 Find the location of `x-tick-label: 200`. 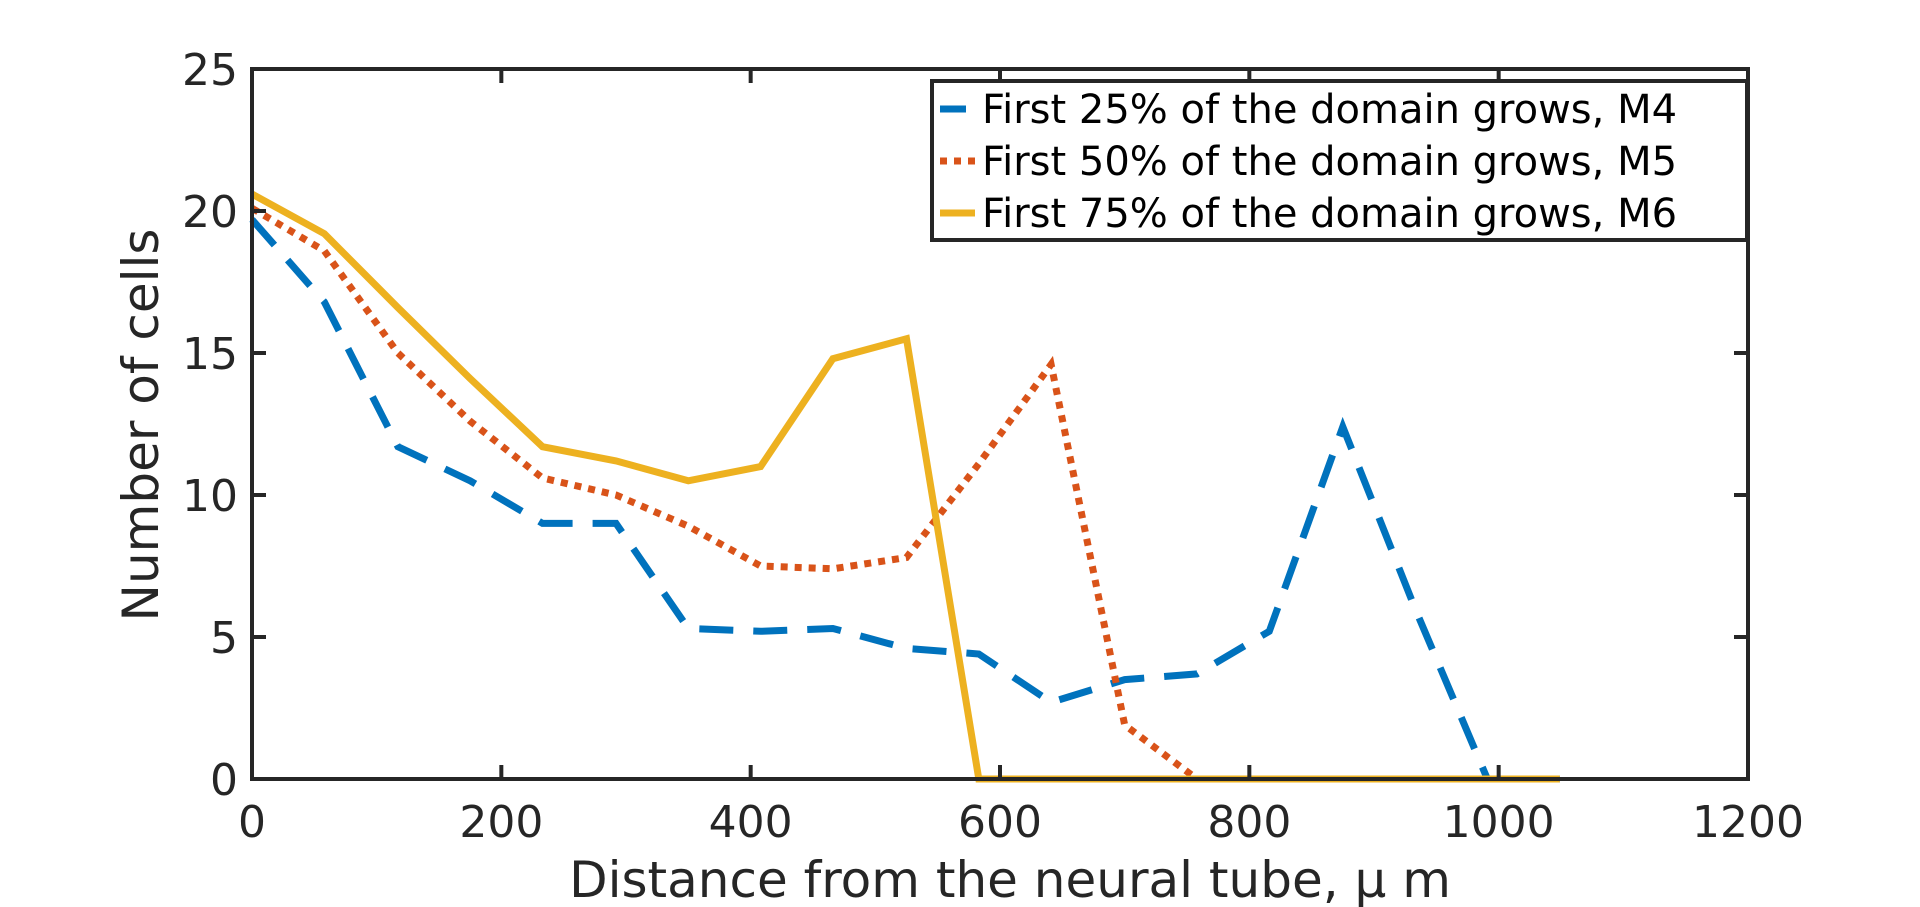

x-tick-label: 200 is located at coordinates (501, 822).